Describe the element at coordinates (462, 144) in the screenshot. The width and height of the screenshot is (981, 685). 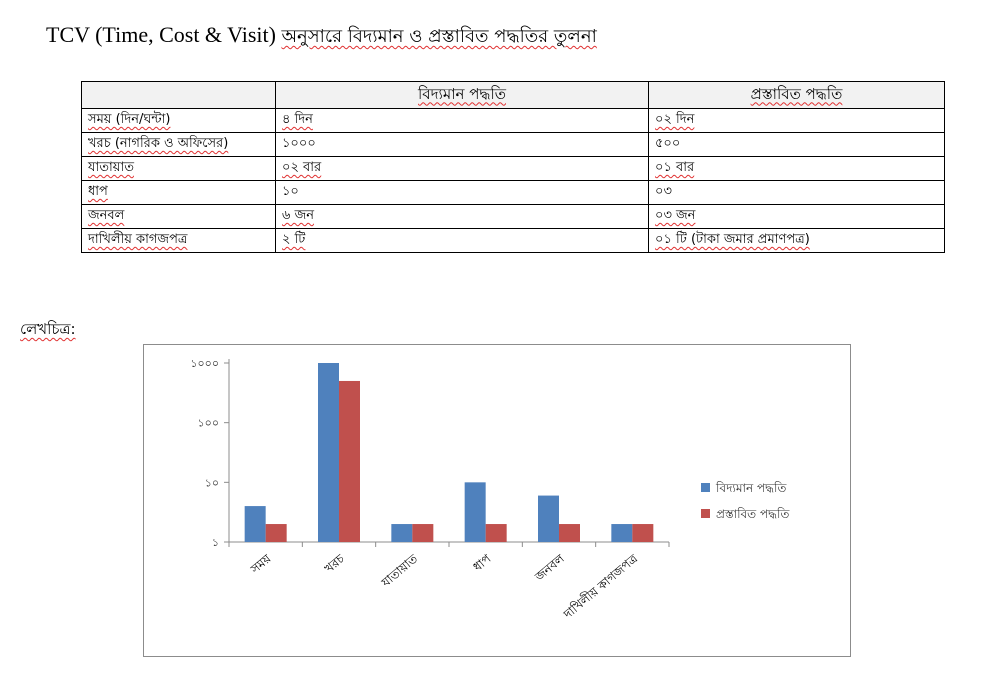
I see `table-cell: ১০০০` at that location.